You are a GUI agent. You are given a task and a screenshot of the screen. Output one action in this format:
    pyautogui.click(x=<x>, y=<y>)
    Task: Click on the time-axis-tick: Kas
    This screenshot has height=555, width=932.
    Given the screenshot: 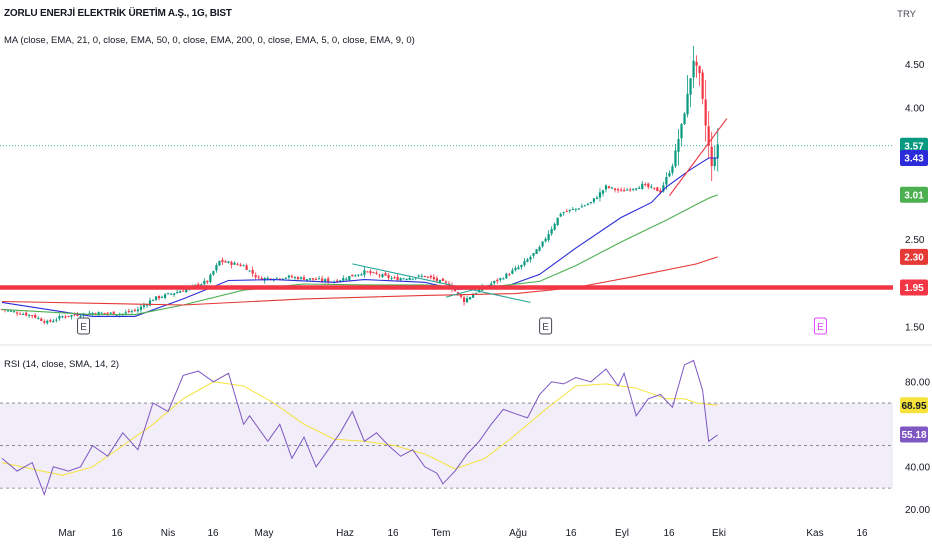 What is the action you would take?
    pyautogui.click(x=814, y=533)
    